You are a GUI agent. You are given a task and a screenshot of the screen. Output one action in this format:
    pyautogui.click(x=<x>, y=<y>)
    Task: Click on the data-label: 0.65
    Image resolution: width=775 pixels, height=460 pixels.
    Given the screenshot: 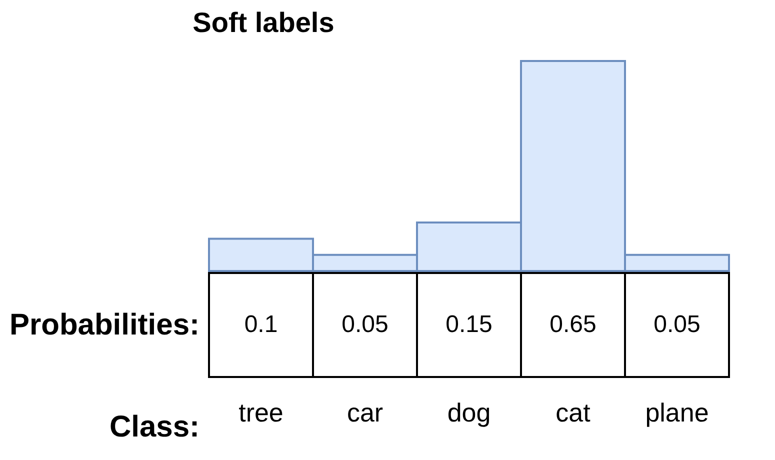 What is the action you would take?
    pyautogui.click(x=573, y=324)
    